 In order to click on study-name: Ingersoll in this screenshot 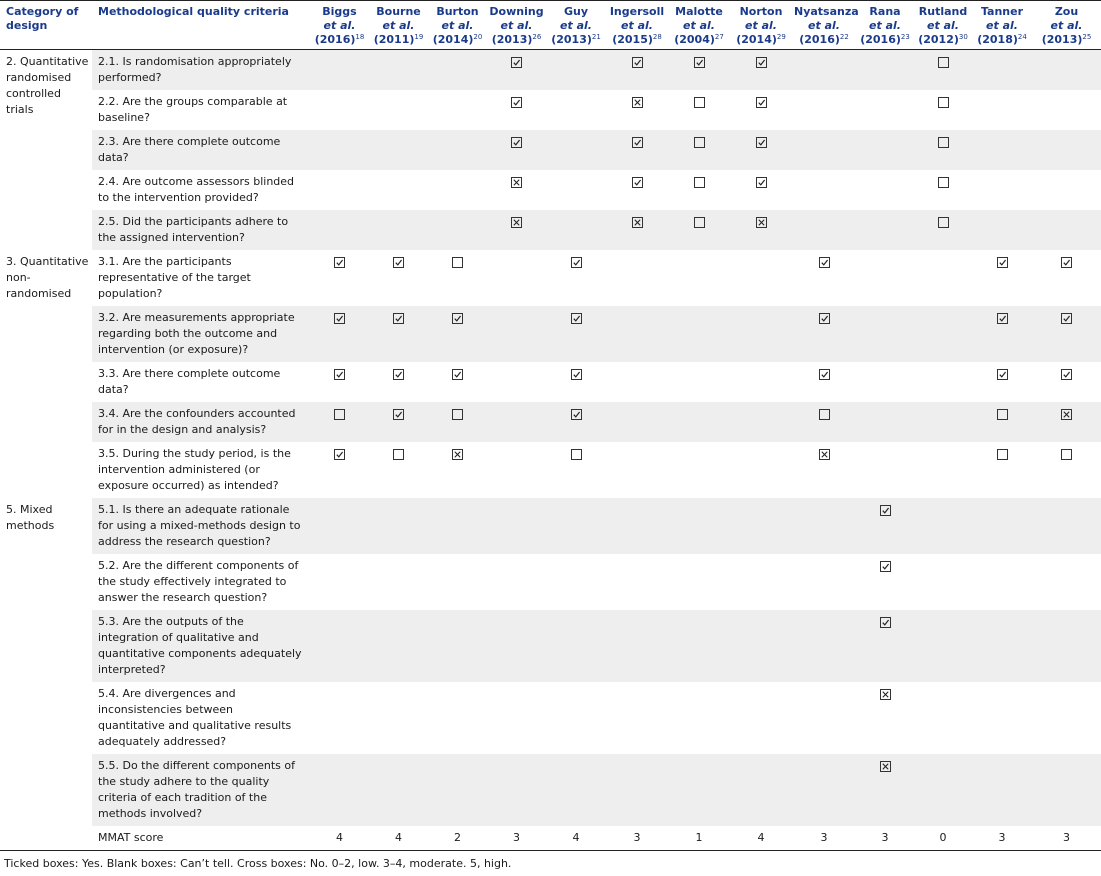, I will do `click(637, 11)`.